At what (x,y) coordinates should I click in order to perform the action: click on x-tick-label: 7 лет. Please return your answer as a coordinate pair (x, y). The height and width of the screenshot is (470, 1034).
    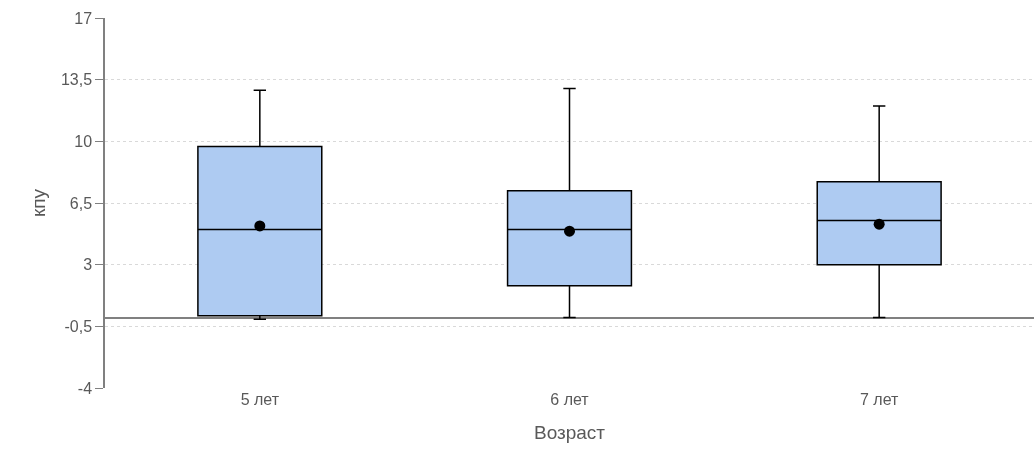
    Looking at the image, I should click on (879, 399).